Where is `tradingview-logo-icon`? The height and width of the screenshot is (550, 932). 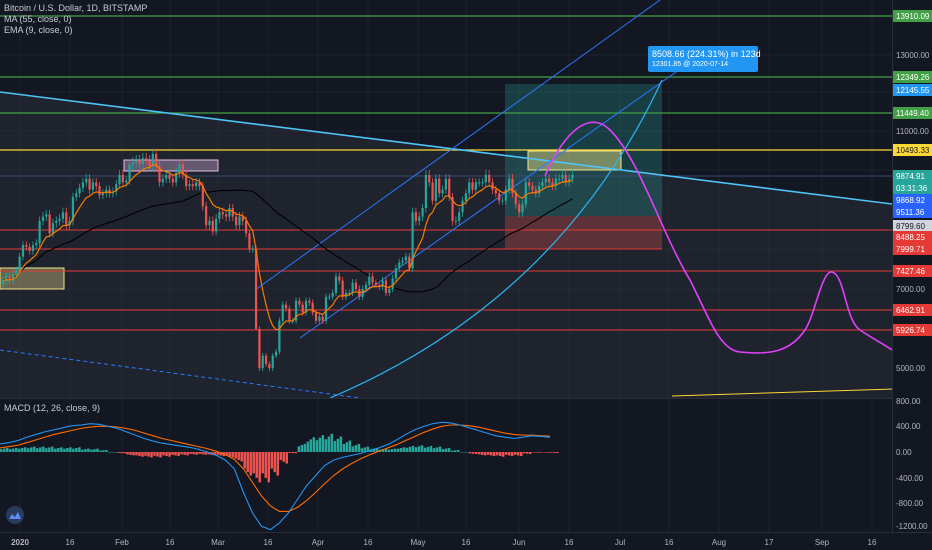
tradingview-logo-icon is located at coordinates (15, 515).